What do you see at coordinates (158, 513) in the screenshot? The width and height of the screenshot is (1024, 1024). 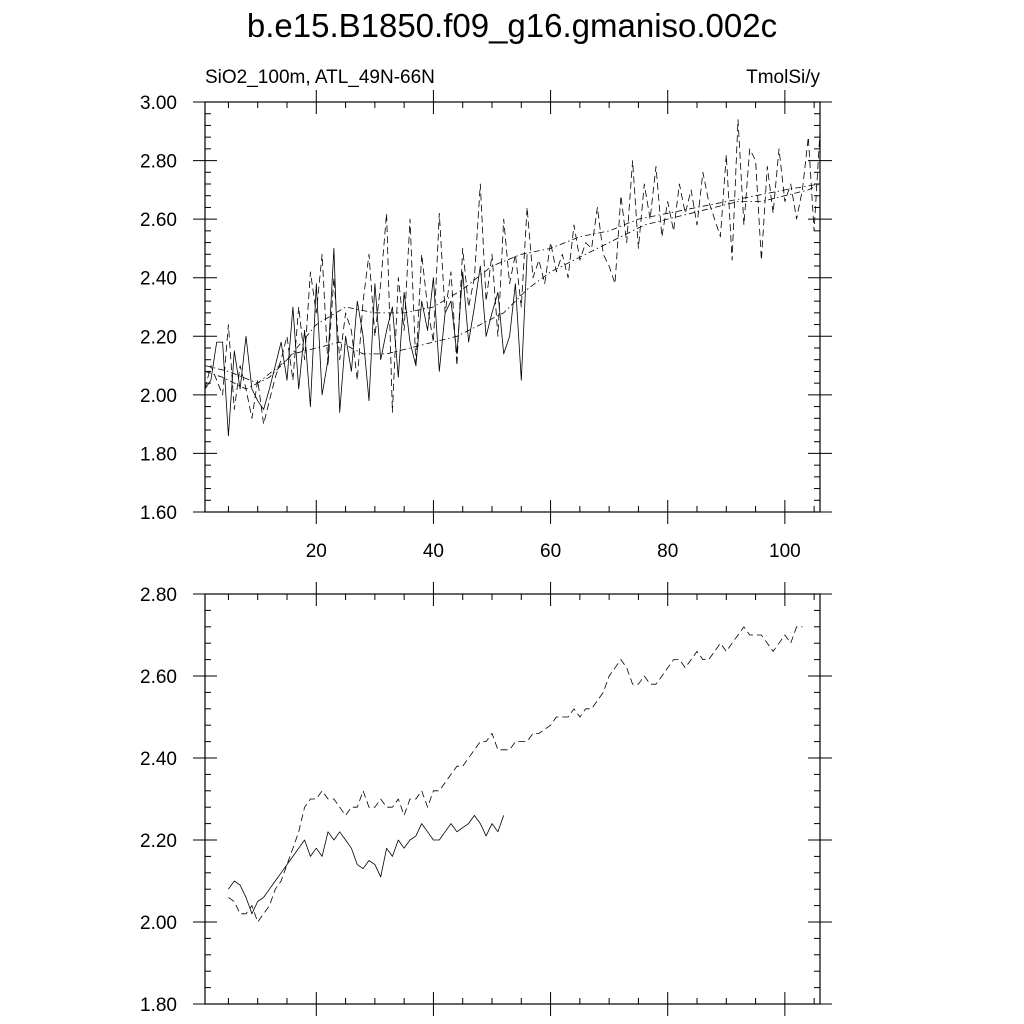 I see `top-y-tick-label: 1.60` at bounding box center [158, 513].